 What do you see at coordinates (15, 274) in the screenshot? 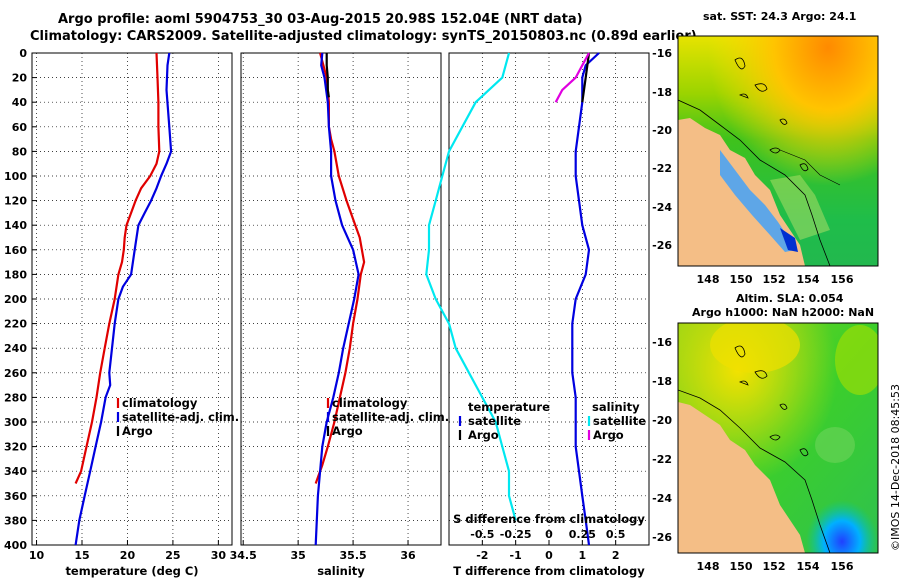
I see `depth-tick-label: 180` at bounding box center [15, 274].